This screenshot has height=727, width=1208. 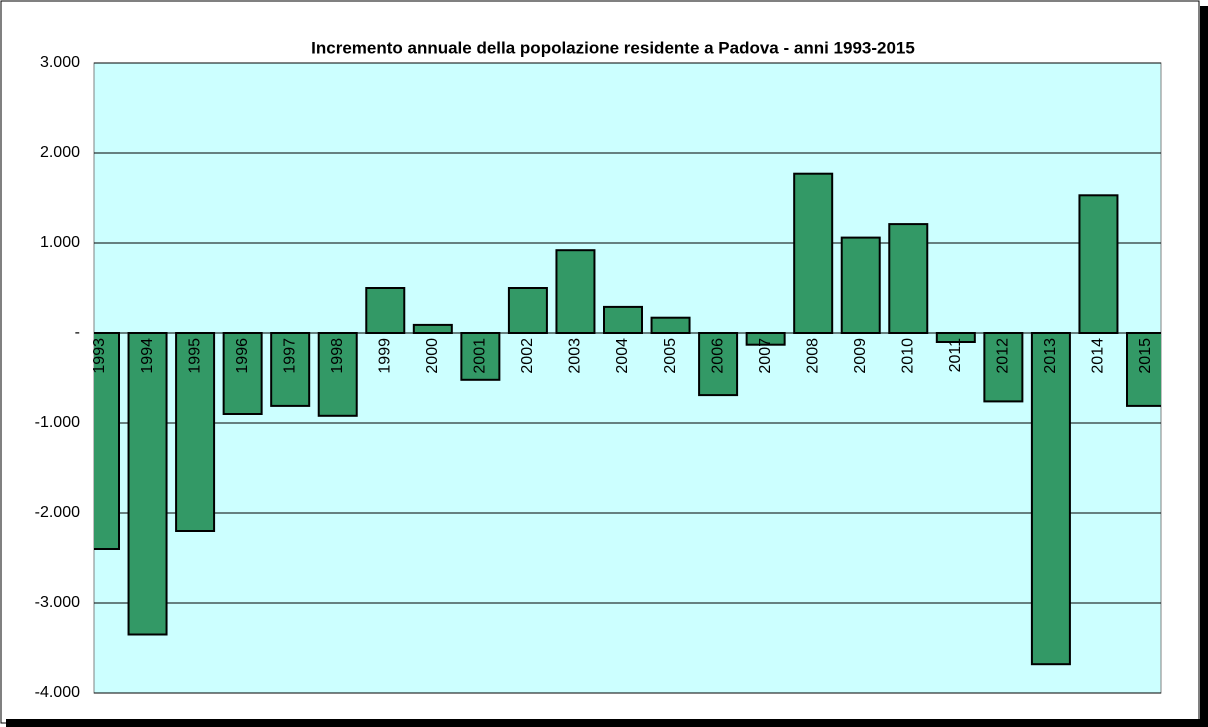 I want to click on x-tick-label: 2006, so click(x=717, y=356).